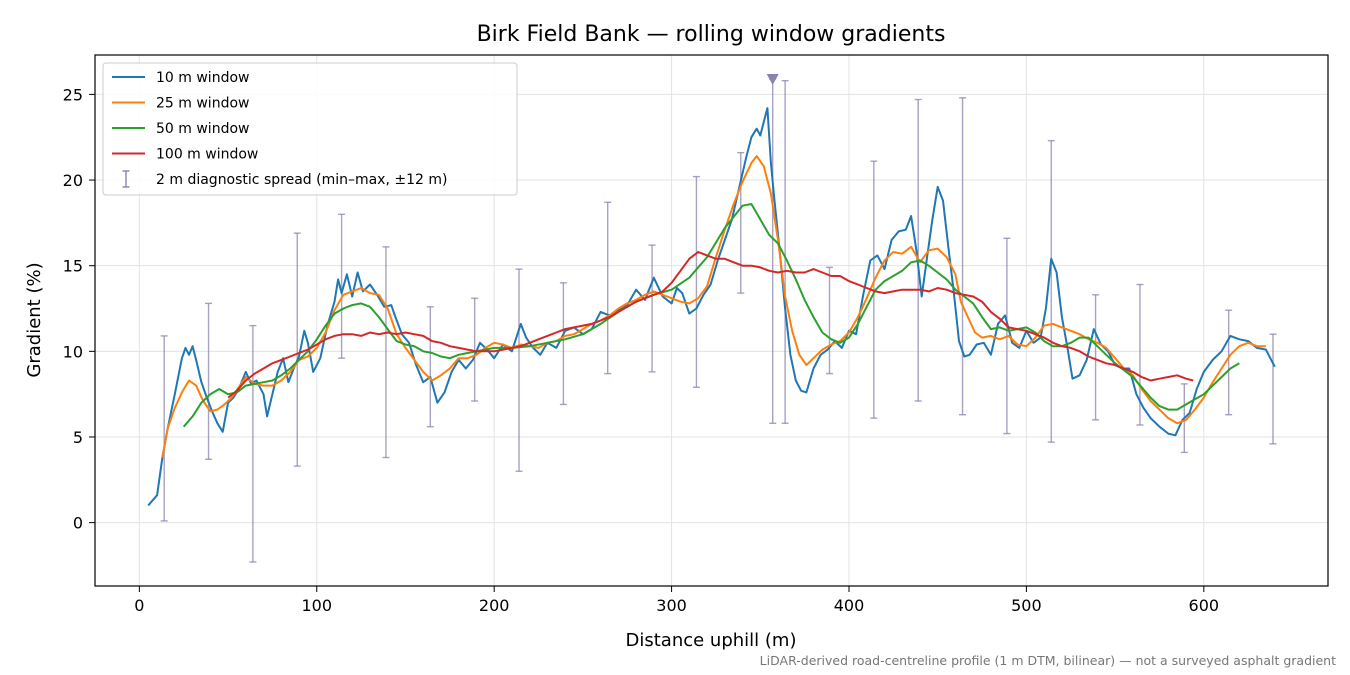 This screenshot has height=675, width=1350. Describe the element at coordinates (711, 640) in the screenshot. I see `x-axis-label: Distance uphill (m)` at that location.